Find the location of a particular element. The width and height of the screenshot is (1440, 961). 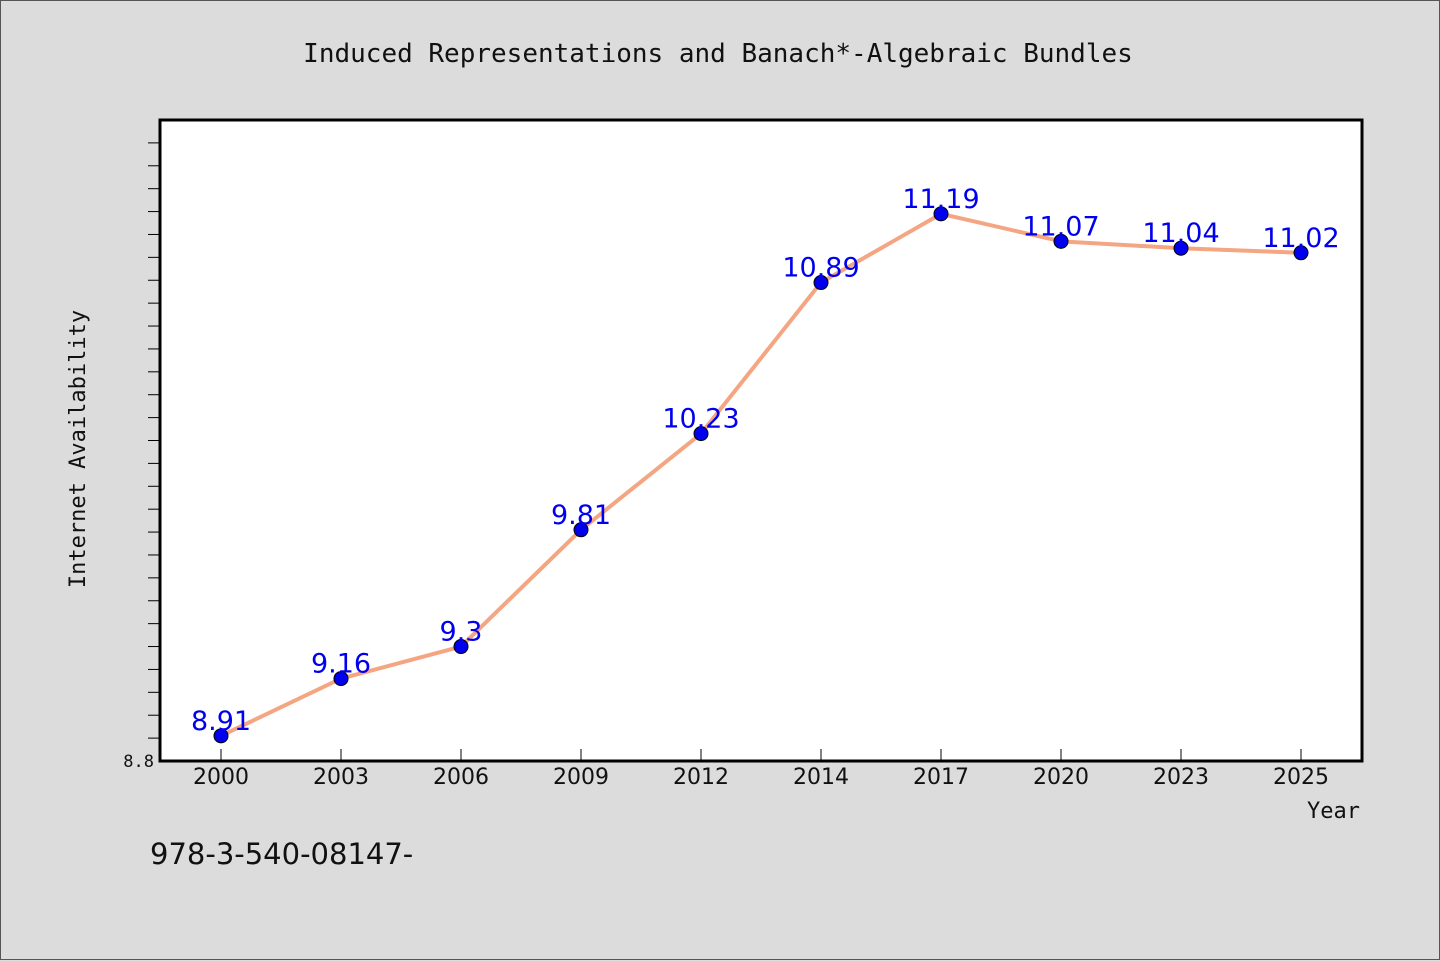

data-label: 11.02 is located at coordinates (1300, 238).